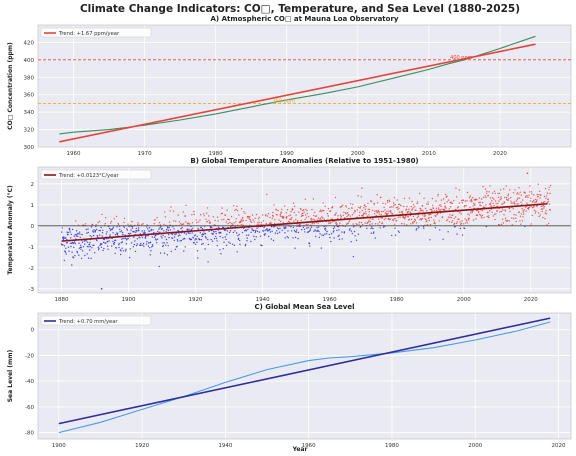 The width and height of the screenshot is (576, 456). Describe the element at coordinates (392, 446) in the screenshot. I see `x-tick-label: 1980` at that location.